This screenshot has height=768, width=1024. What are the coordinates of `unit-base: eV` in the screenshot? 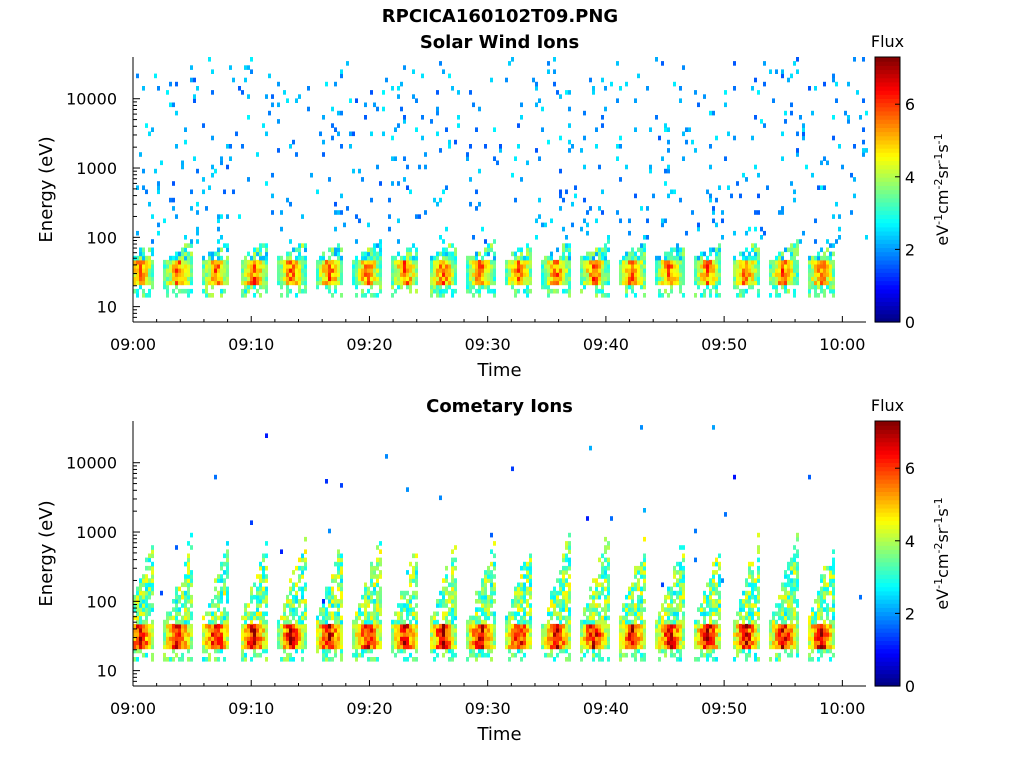 It's located at (942, 235).